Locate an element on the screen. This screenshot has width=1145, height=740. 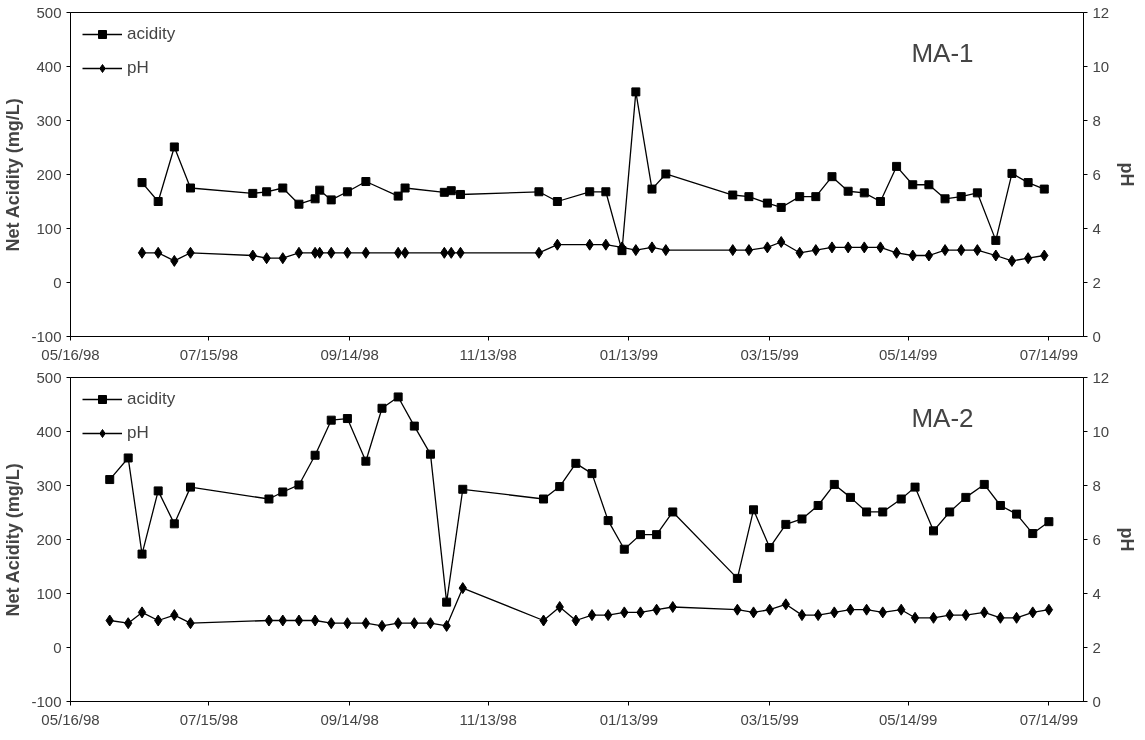
legend-label: pH is located at coordinates (138, 68).